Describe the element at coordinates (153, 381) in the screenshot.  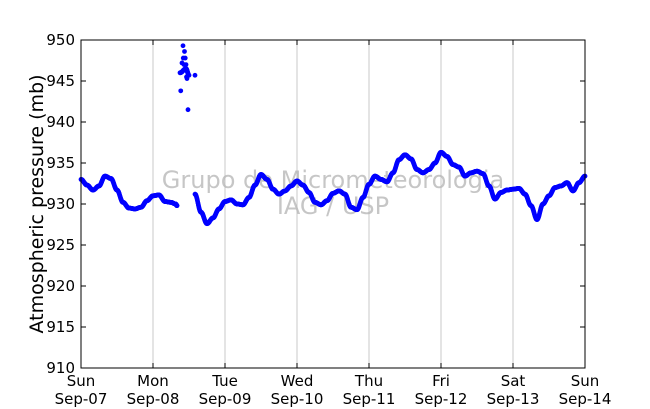
I see `x-tick-label-day: Mon` at that location.